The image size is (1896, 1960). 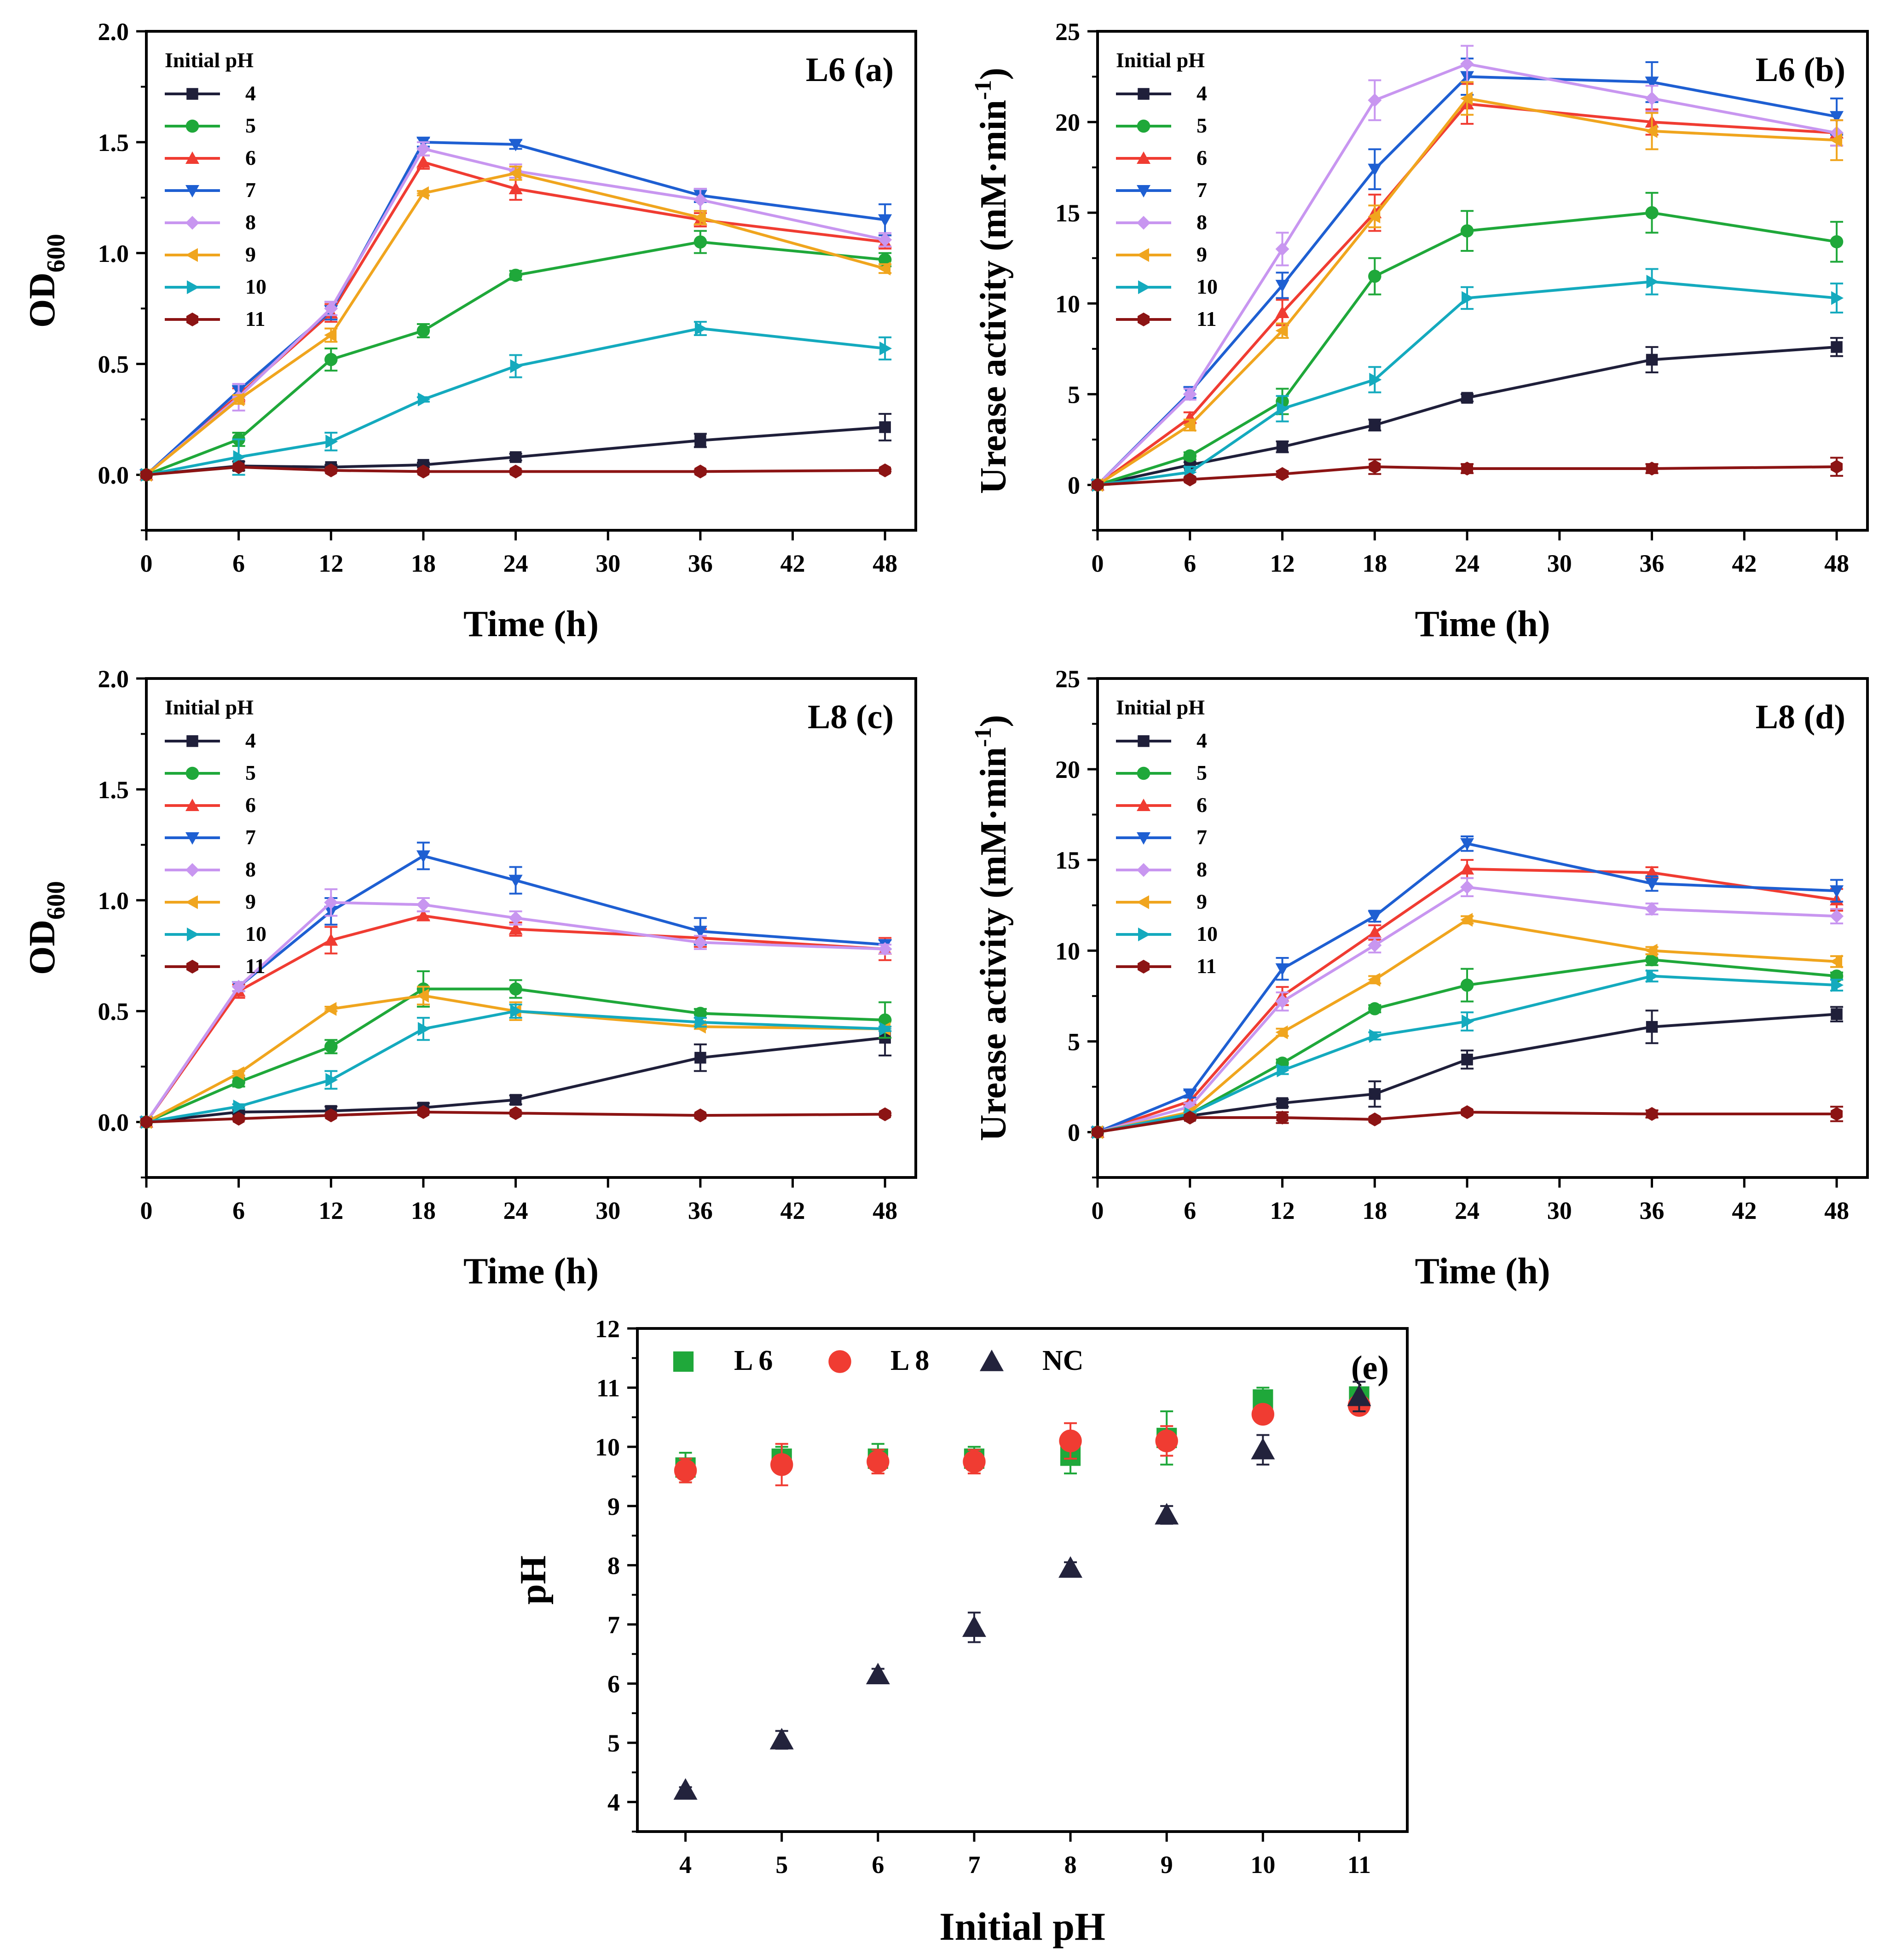 I want to click on y-axis-label: pH, so click(x=533, y=1580).